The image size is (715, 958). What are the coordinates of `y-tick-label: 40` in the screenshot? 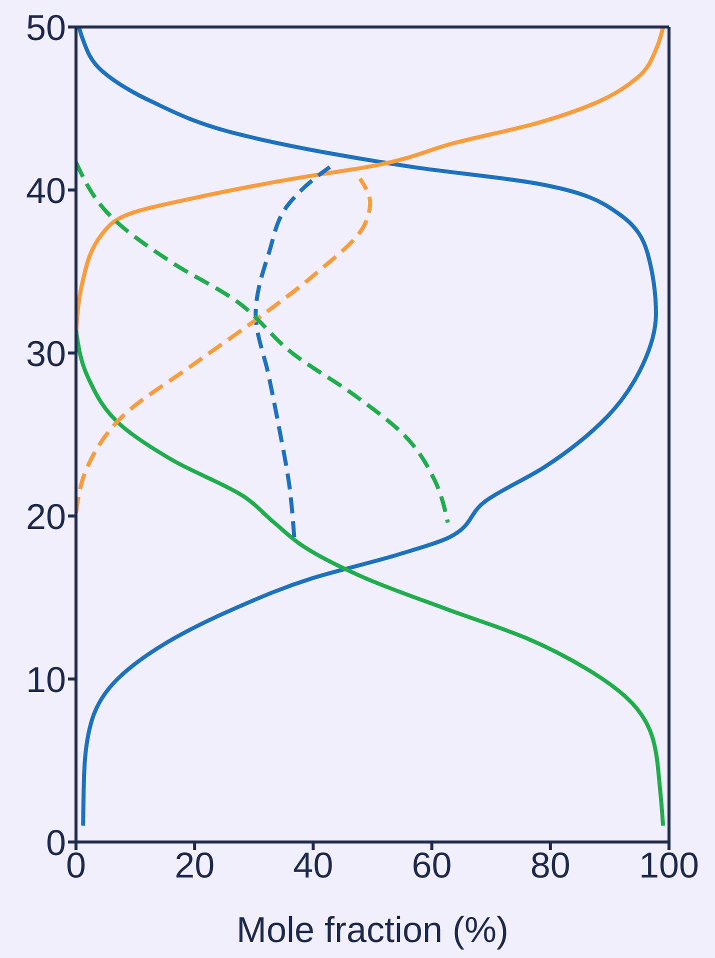 It's located at (46, 190).